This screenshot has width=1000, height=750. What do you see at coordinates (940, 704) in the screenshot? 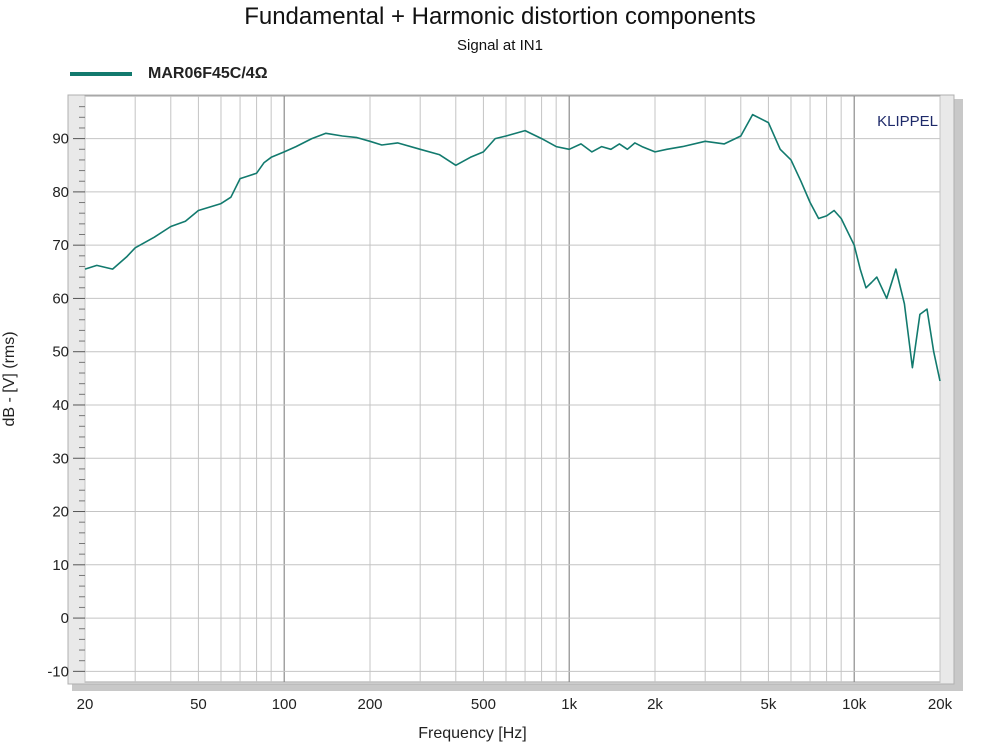
I see `x-tick-label: 20k` at bounding box center [940, 704].